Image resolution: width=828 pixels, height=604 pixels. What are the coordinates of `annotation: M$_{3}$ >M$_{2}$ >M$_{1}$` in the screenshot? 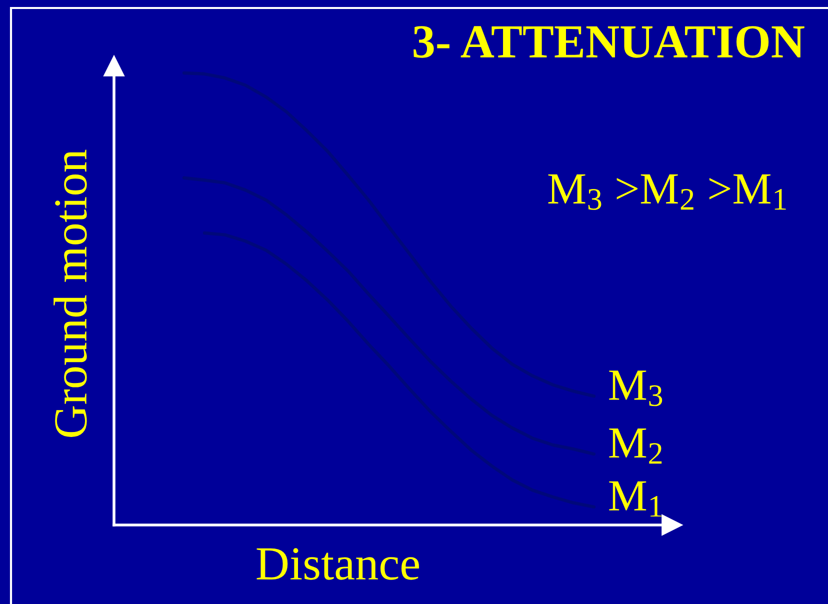 It's located at (667, 192).